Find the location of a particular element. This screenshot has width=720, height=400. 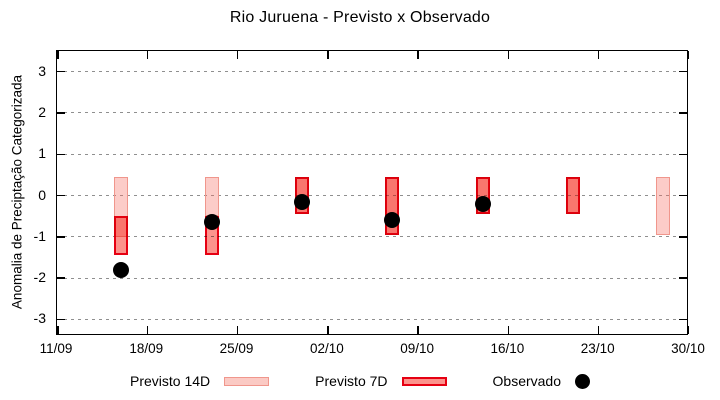

x-tick-label-18/09: 18/09 is located at coordinates (146, 348).